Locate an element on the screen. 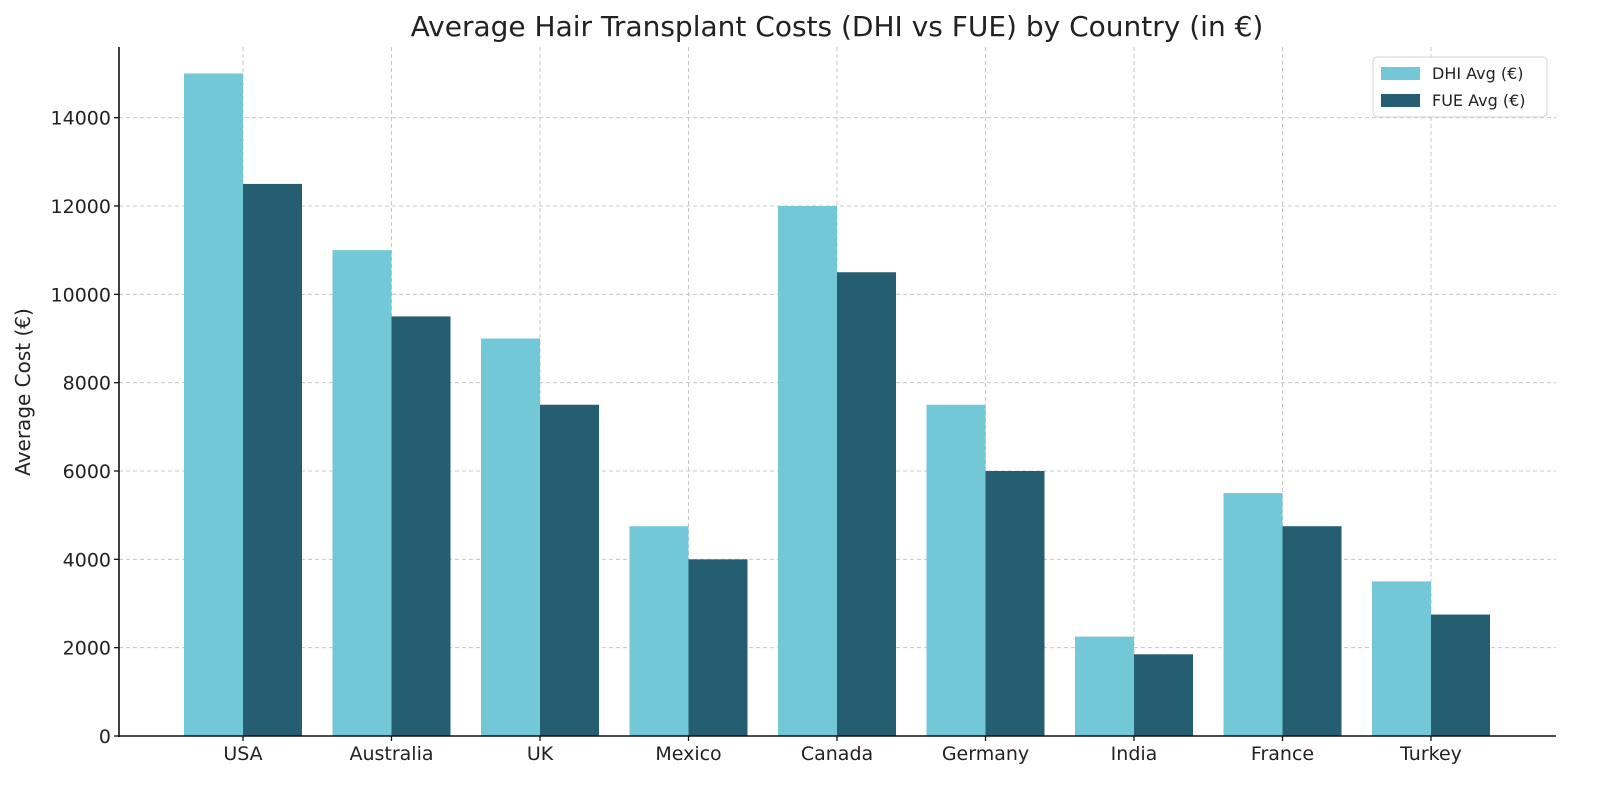  legend: DHI Avg (€) FUE Avg (€) is located at coordinates (1460, 87).